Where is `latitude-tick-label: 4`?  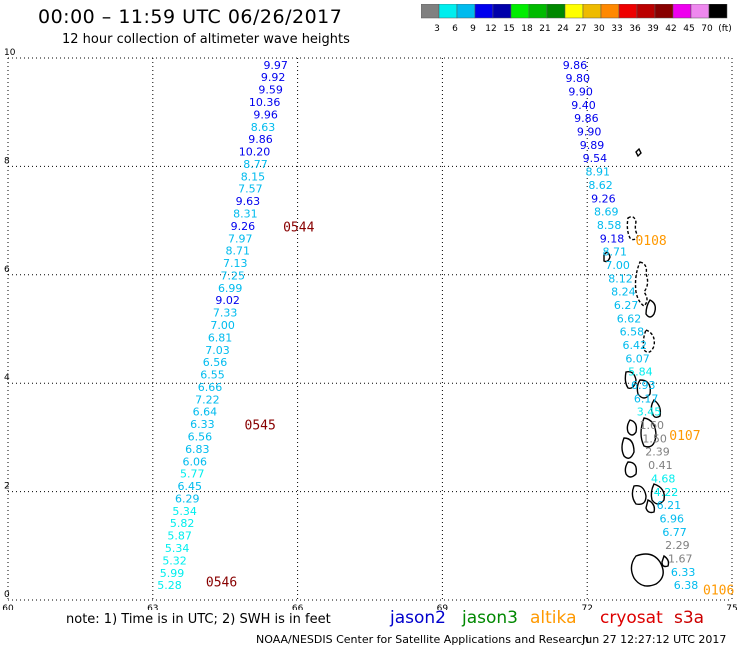 latitude-tick-label: 4 is located at coordinates (7, 378).